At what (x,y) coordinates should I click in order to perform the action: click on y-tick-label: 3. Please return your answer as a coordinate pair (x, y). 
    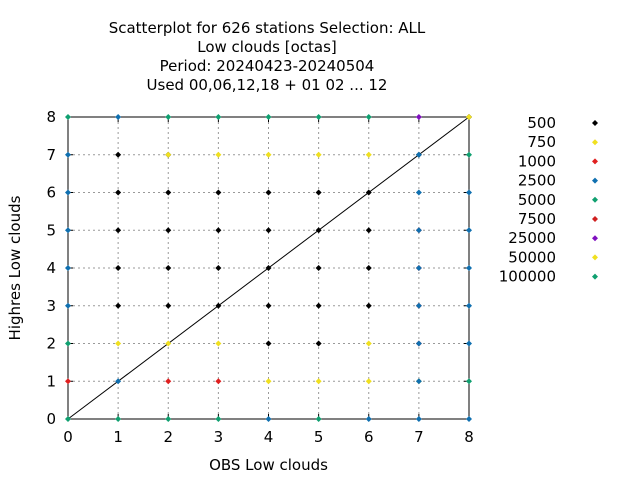
    Looking at the image, I should click on (51, 306).